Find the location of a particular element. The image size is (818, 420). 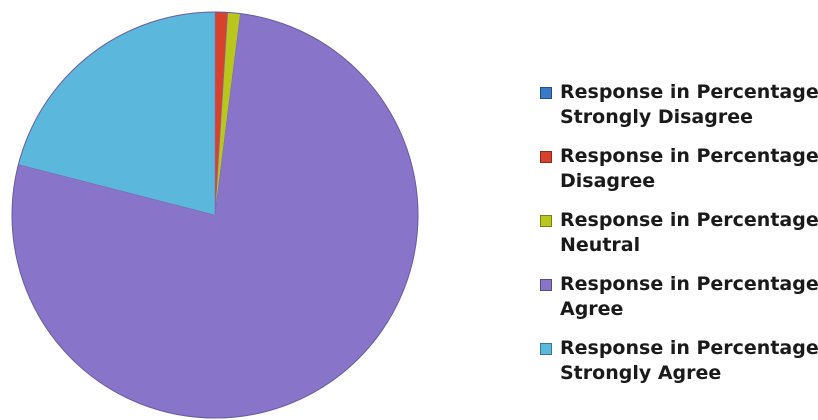

legend-label: Strongly Agree is located at coordinates (641, 373).